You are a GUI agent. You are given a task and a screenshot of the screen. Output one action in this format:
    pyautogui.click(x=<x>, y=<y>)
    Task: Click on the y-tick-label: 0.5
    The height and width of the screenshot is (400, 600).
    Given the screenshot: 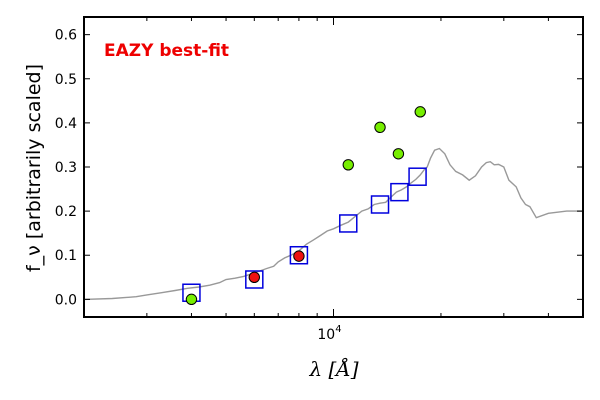 What is the action you would take?
    pyautogui.click(x=66, y=80)
    